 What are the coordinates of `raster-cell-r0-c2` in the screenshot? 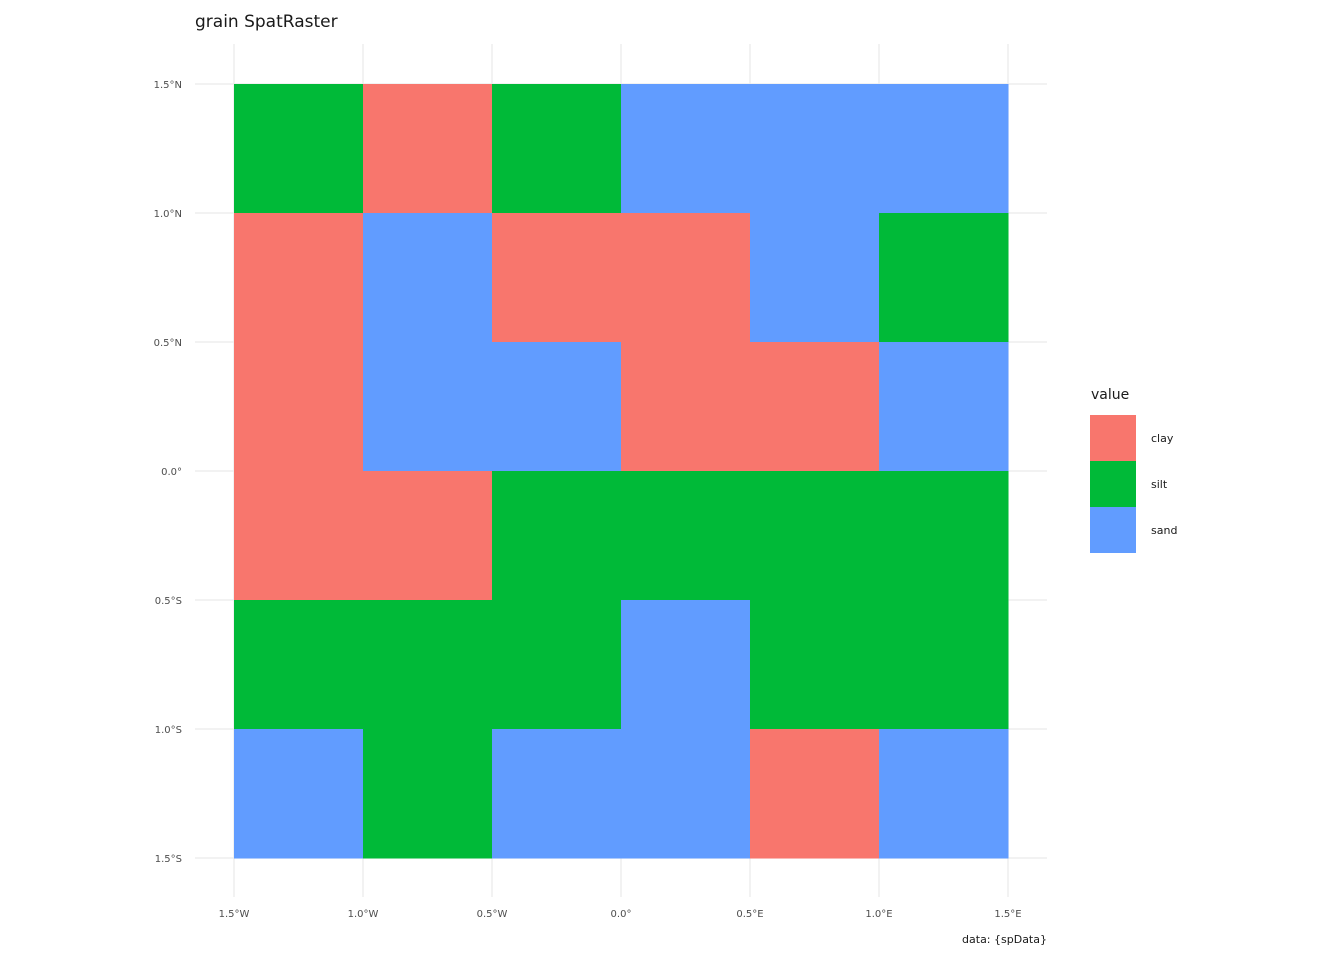 It's located at (557, 149).